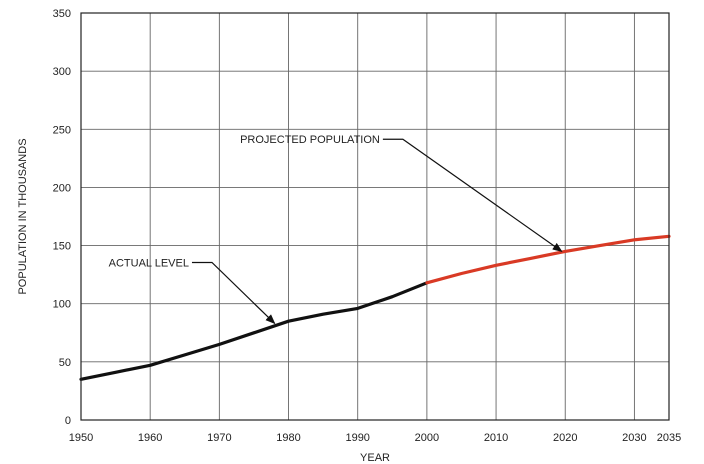 The image size is (704, 464). I want to click on y-tick-label-350: 350, so click(62, 14).